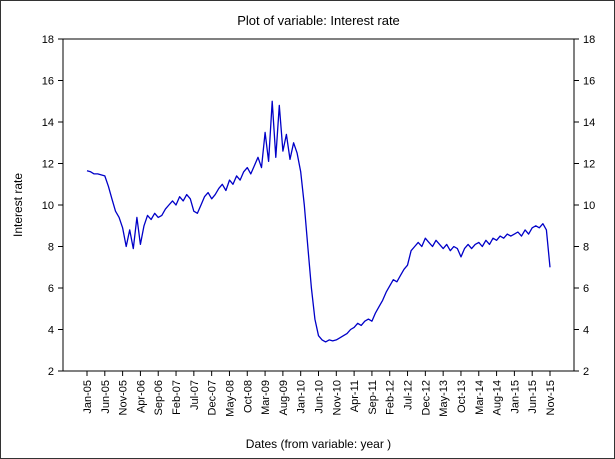 The width and height of the screenshot is (615, 459). What do you see at coordinates (177, 397) in the screenshot?
I see `x-tick-label: Feb-07` at bounding box center [177, 397].